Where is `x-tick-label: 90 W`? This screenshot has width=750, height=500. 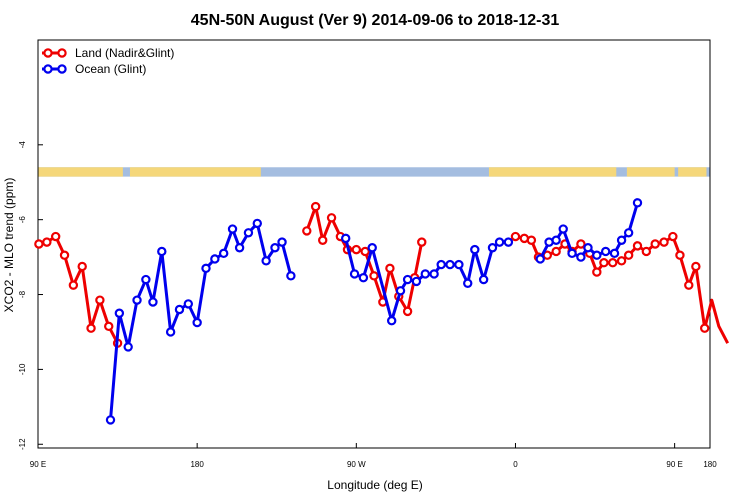
x-tick-label: 90 W is located at coordinates (356, 464).